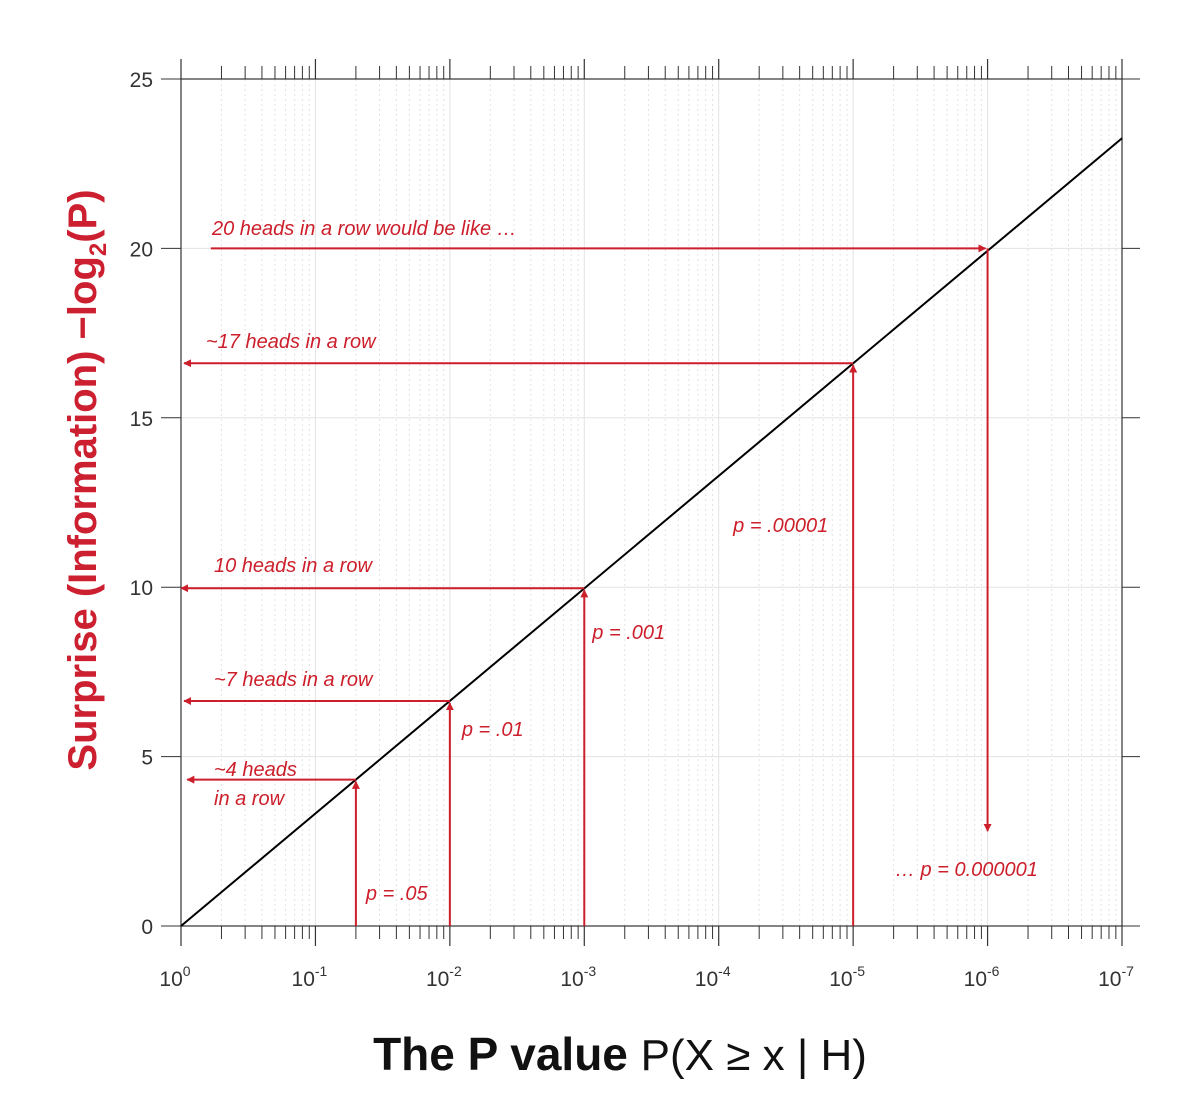 This screenshot has width=1200, height=1117. Describe the element at coordinates (780, 526) in the screenshot. I see `p-value-label: p = .00001` at that location.